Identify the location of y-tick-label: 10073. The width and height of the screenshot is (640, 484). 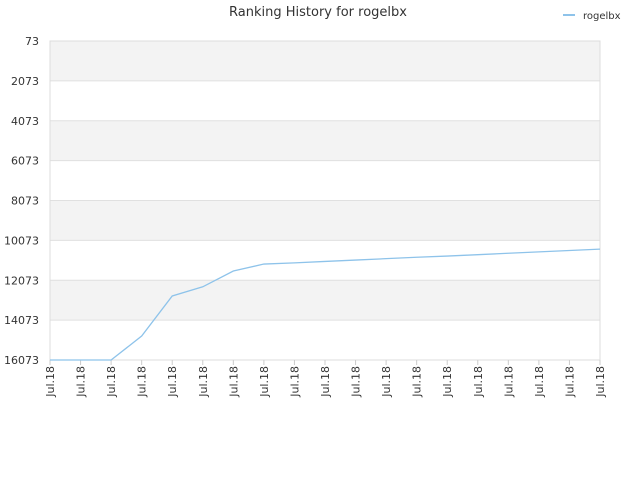
(21, 240).